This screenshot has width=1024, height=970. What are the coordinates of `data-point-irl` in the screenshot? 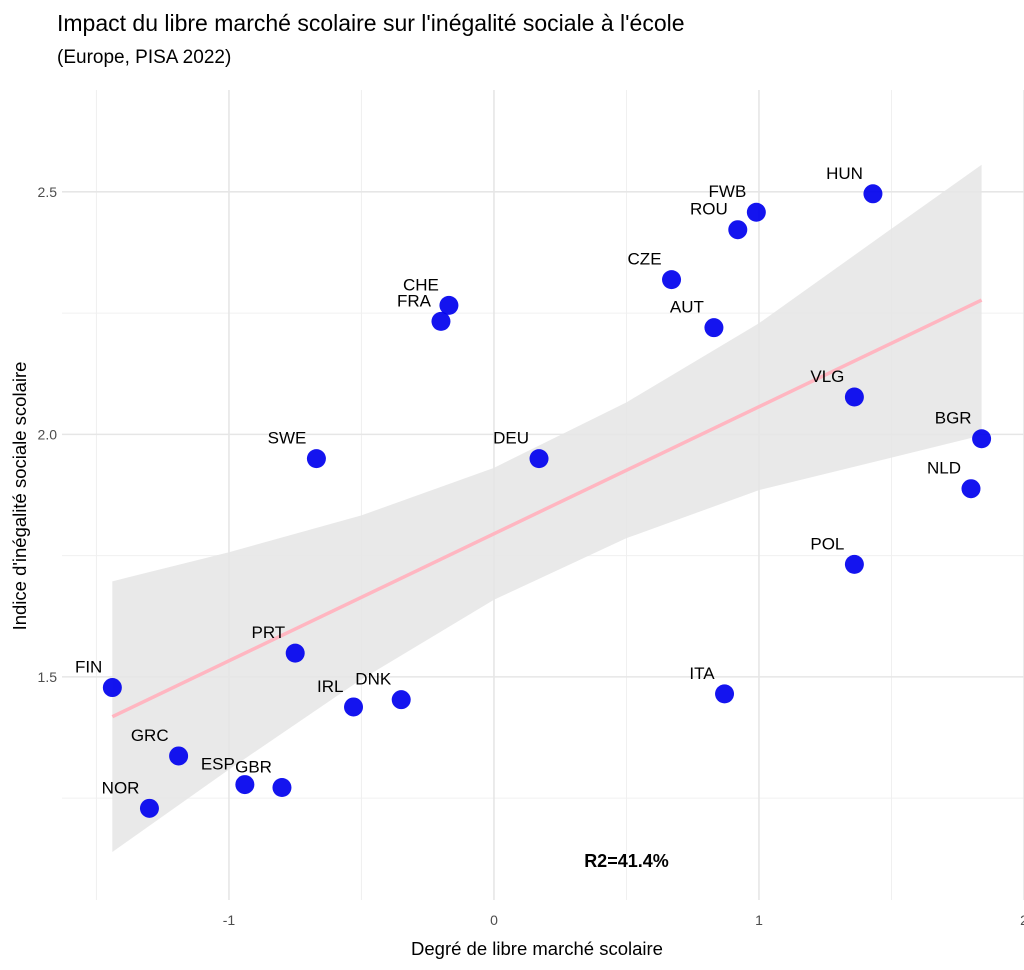 It's located at (354, 707).